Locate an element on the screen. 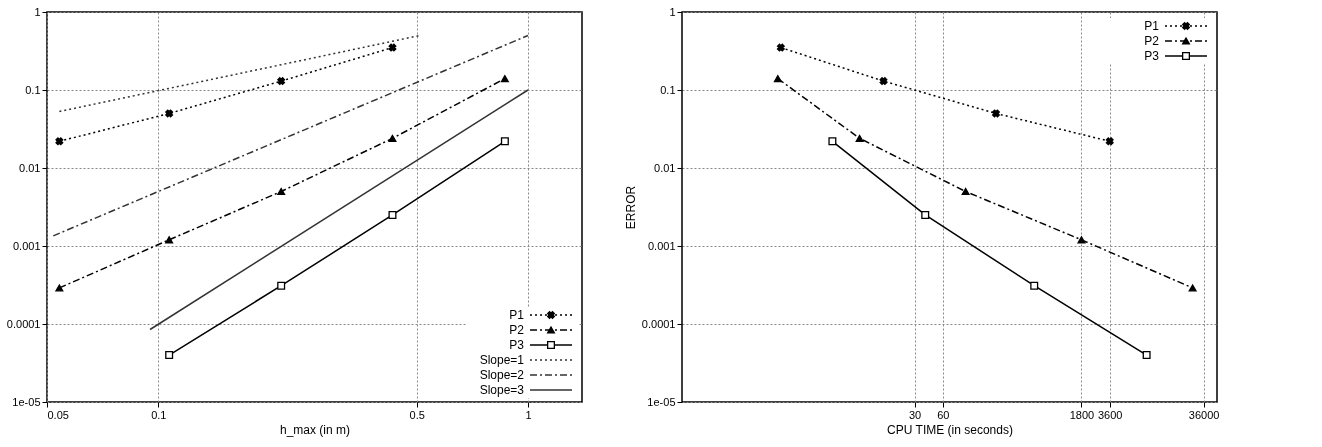 This screenshot has width=1322, height=447. x-tick-label: 0.05 is located at coordinates (58, 414).